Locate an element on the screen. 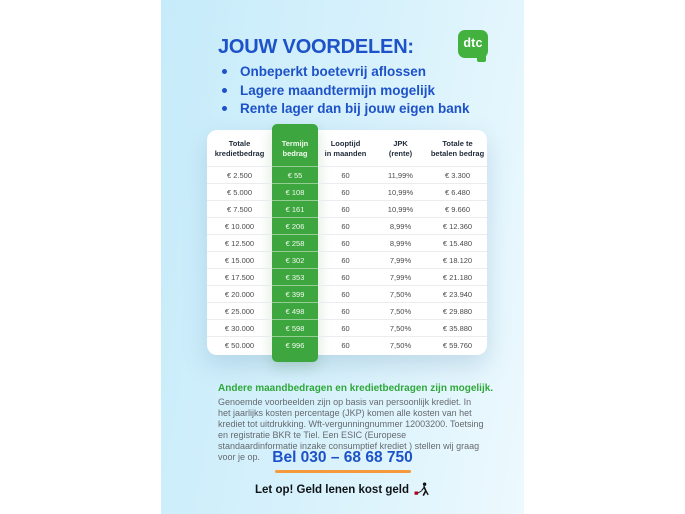  cell-totaal: € 12.360 is located at coordinates (457, 226).